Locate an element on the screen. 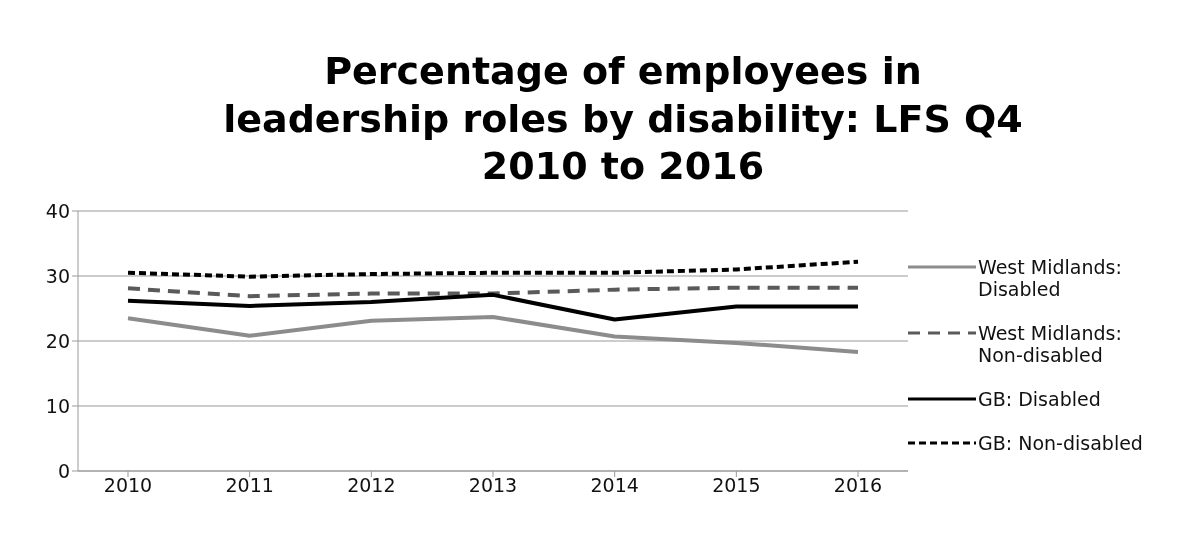 This screenshot has height=540, width=1203. y-tick-label: 10 is located at coordinates (57, 405).